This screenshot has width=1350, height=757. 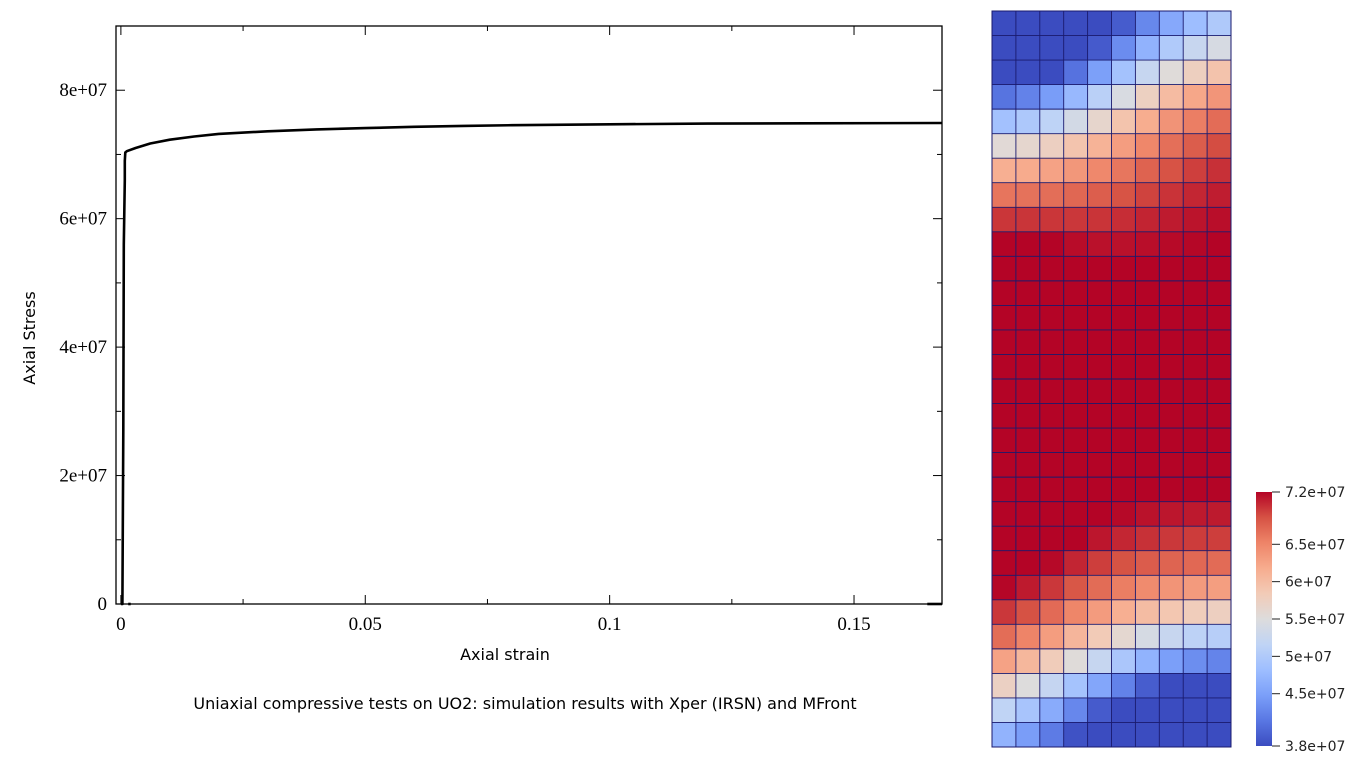 I want to click on y-tick-label: 4e+07, so click(x=83, y=347).